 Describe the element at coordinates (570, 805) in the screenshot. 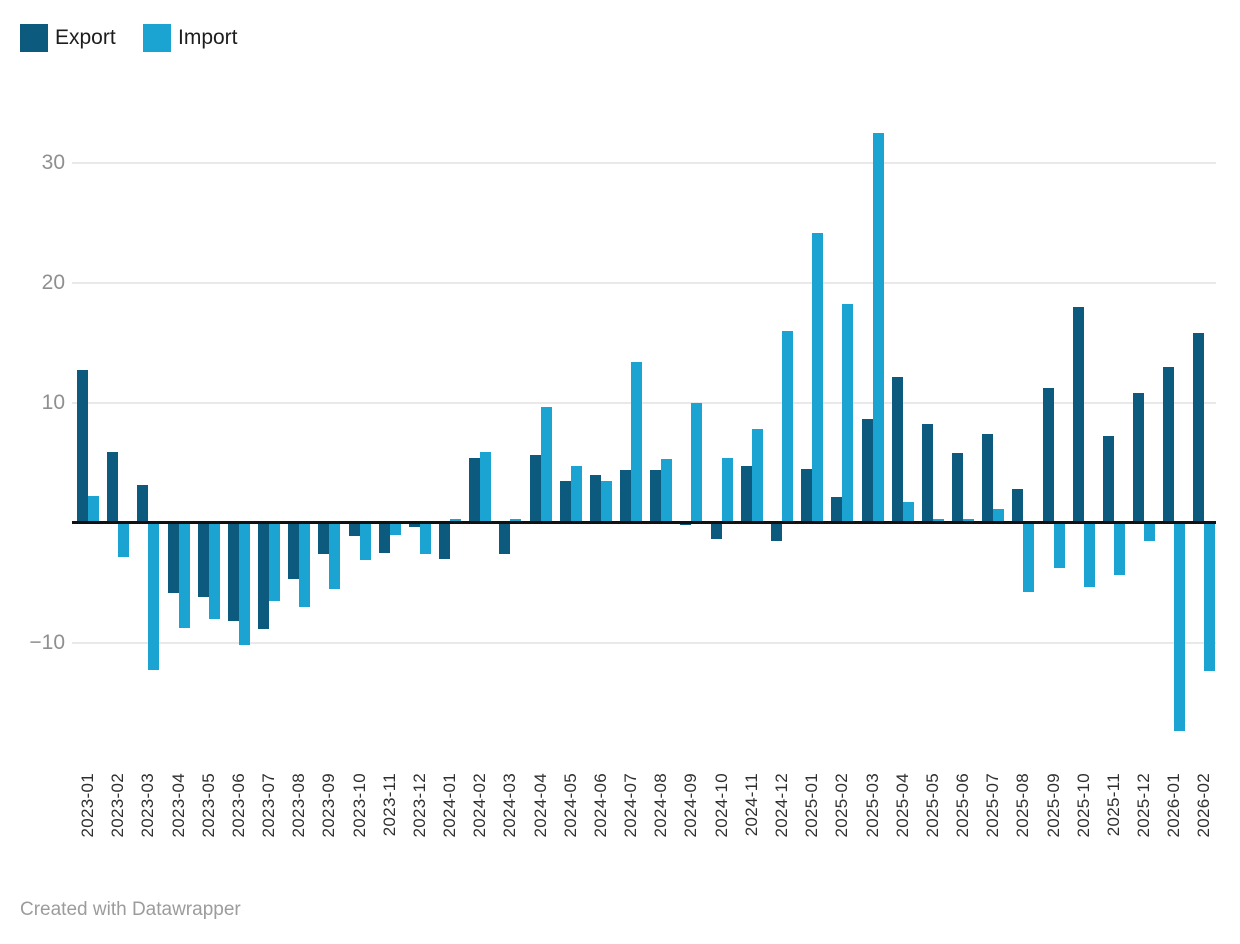

I see `x-axis-label-2024-05: 2024-05` at that location.